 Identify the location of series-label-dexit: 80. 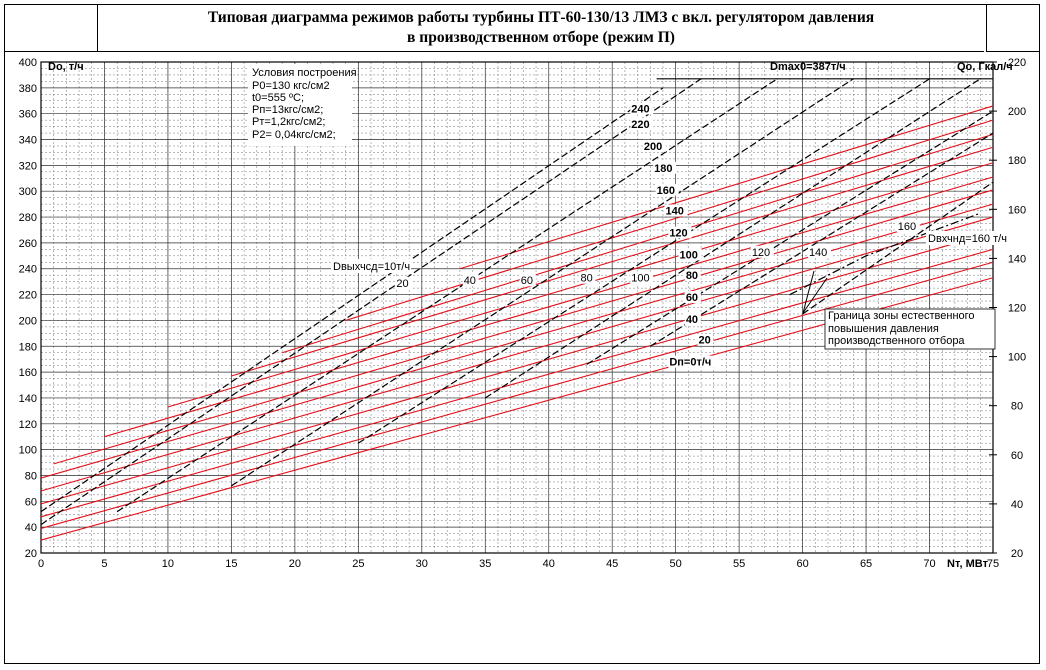
(586, 279).